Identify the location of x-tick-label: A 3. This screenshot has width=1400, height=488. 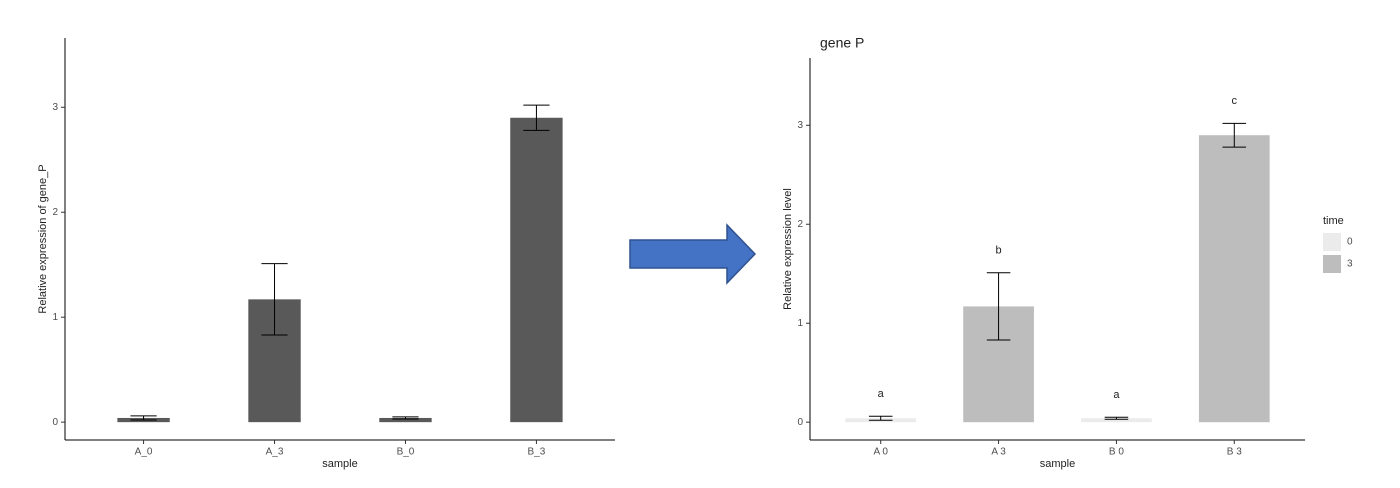
(998, 452).